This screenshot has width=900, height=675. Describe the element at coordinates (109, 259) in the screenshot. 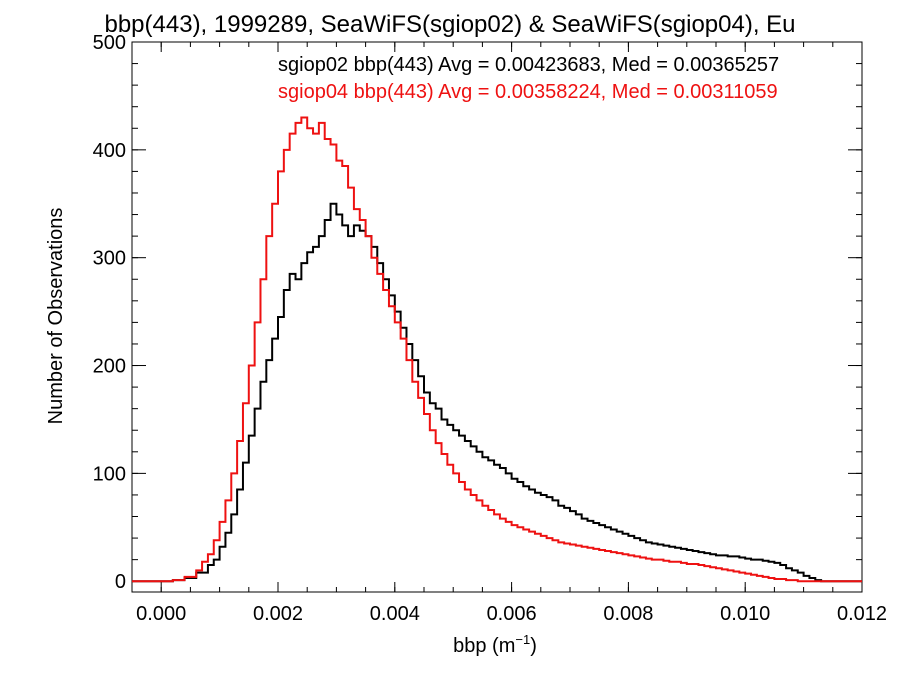

I see `y-tick-label: 300` at that location.